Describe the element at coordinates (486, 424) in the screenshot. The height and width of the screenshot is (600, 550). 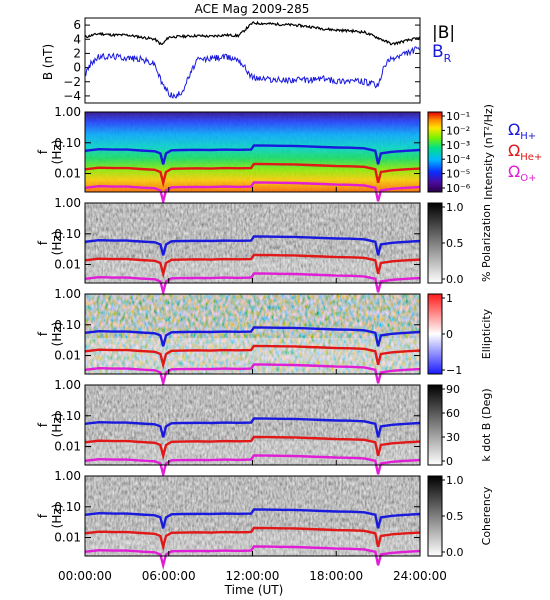
I see `colorbar-label: k dot B (Deg)` at that location.